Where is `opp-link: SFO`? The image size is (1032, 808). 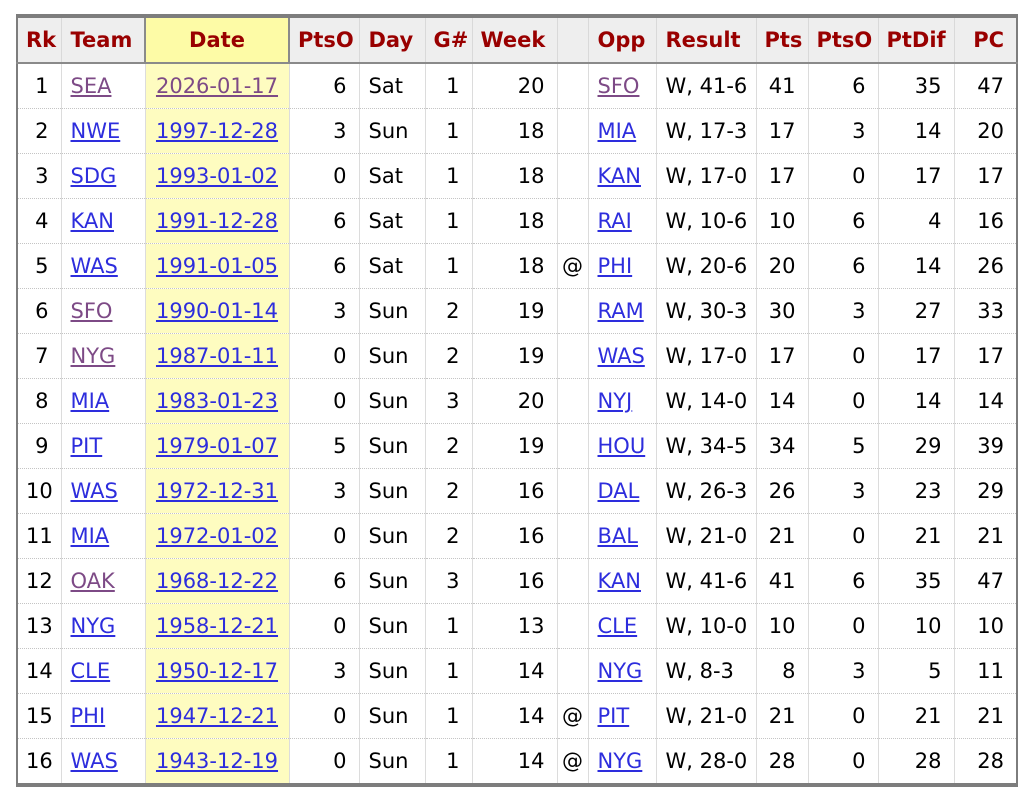
opp-link: SFO is located at coordinates (618, 86).